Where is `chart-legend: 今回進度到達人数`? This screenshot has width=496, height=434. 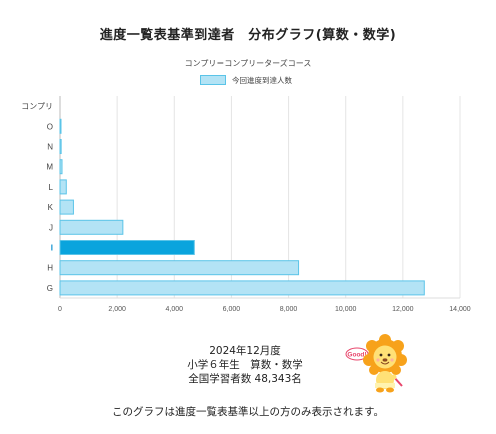 chart-legend: 今回進度到達人数 is located at coordinates (246, 80).